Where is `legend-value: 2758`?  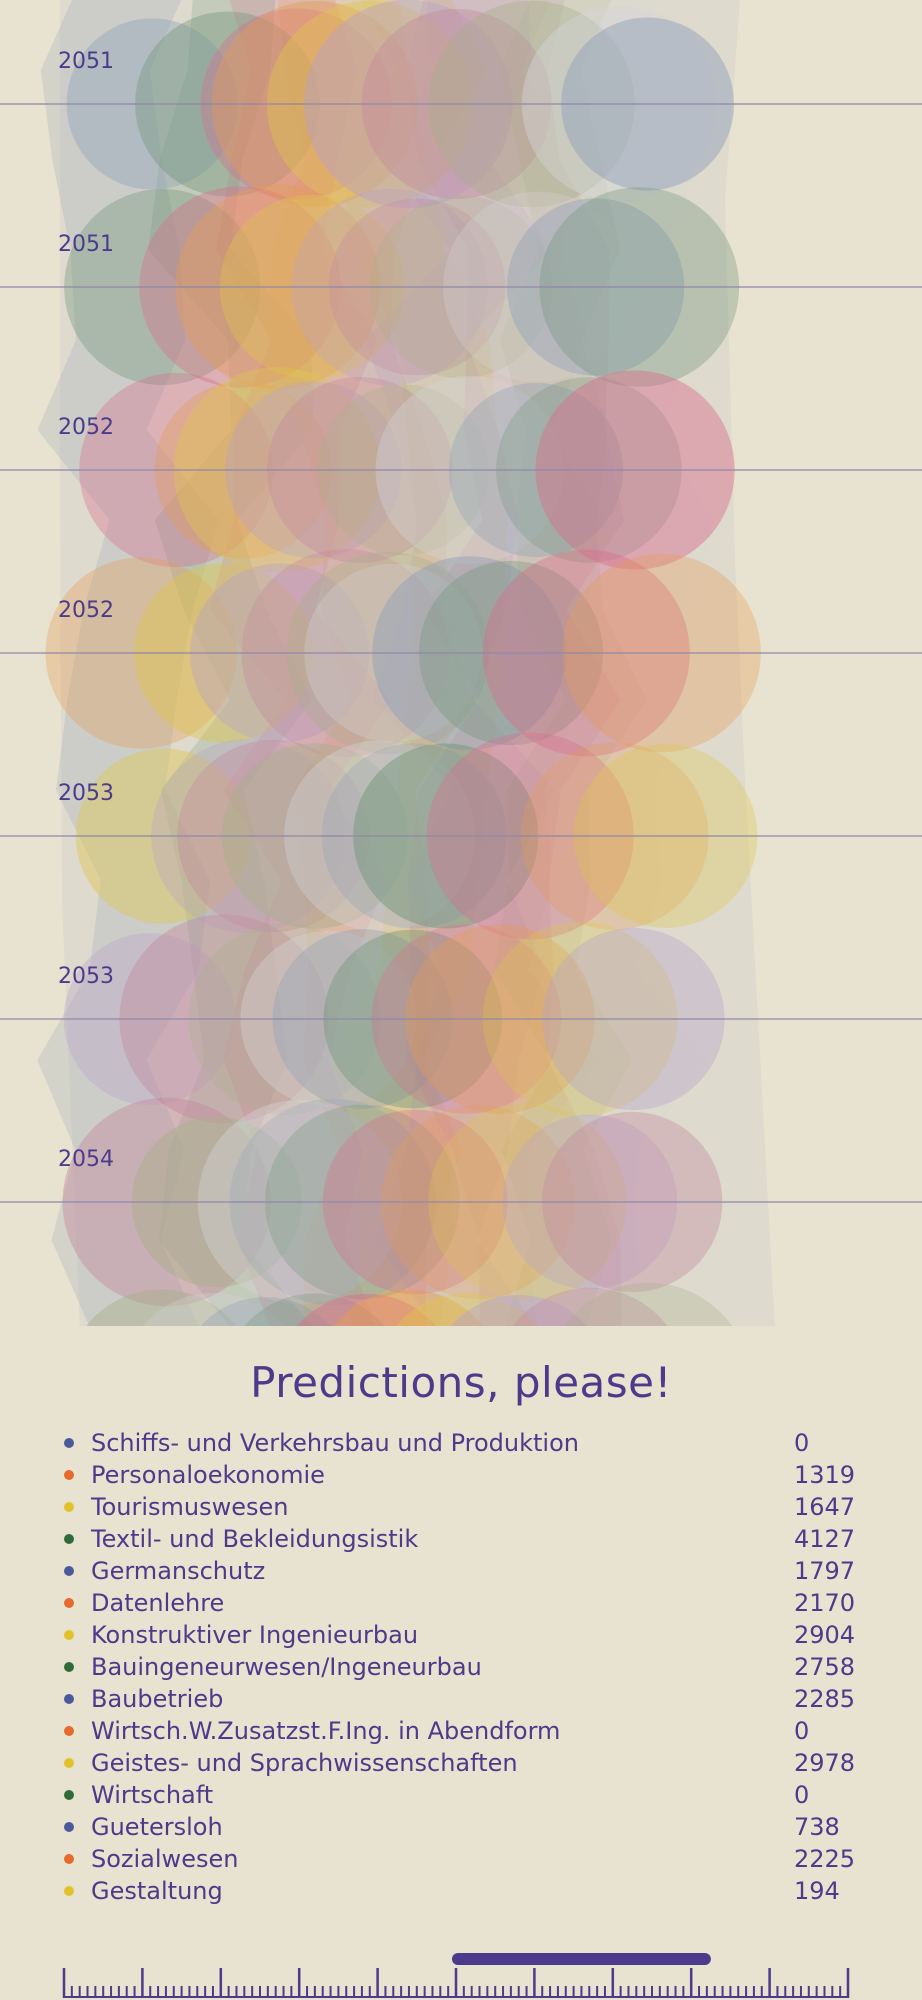 legend-value: 2758 is located at coordinates (825, 1667).